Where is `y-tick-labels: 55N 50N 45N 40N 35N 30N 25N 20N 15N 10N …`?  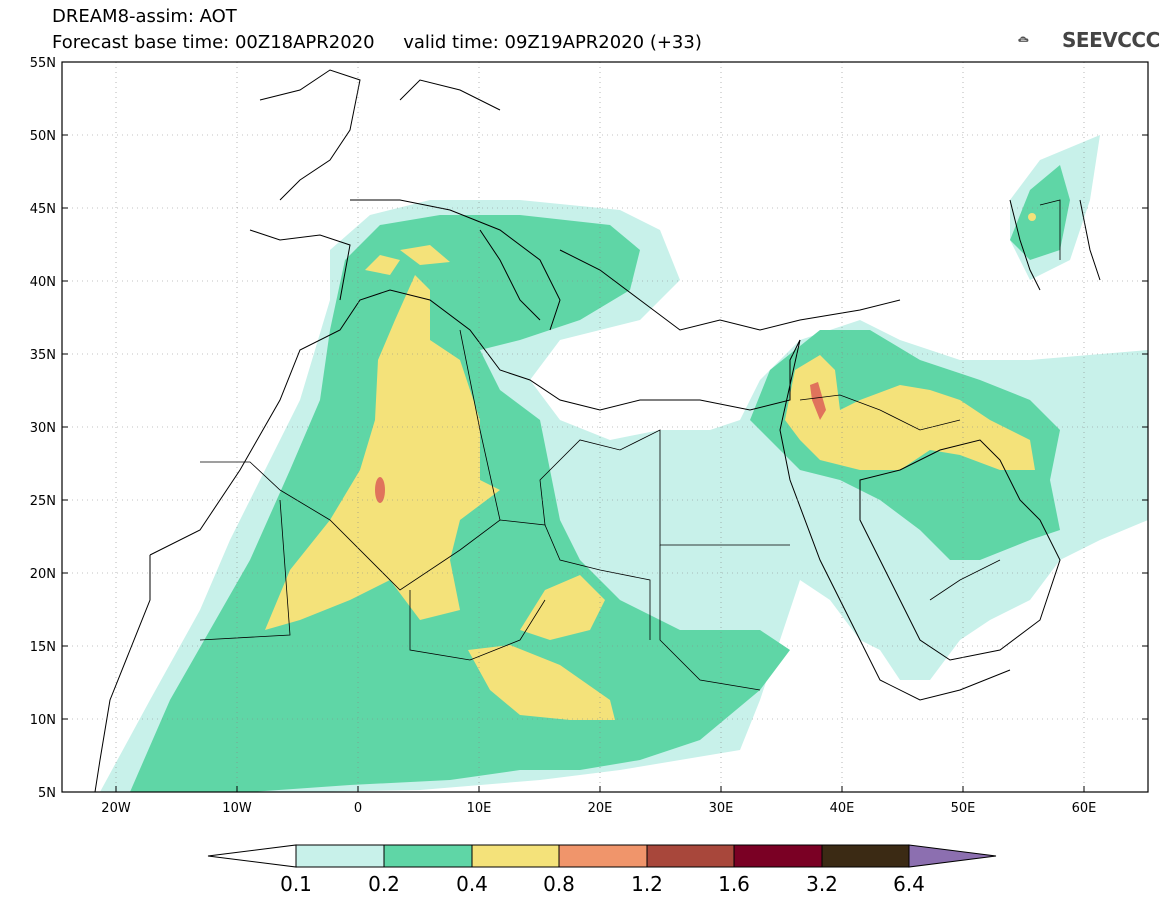 y-tick-labels: 55N 50N 45N 40N 35N 30N 25N 20N 15N 10N … is located at coordinates (43, 428).